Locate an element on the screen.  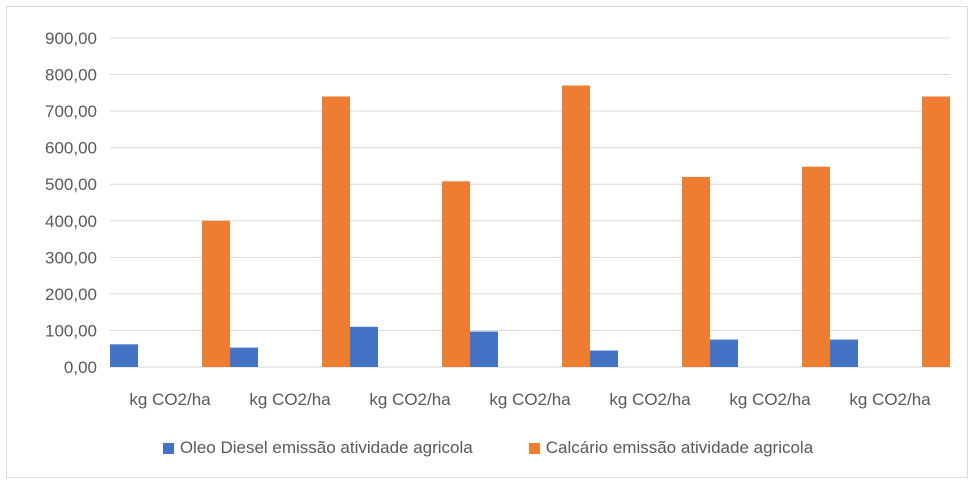
legend-swatch-diesel is located at coordinates (168, 448).